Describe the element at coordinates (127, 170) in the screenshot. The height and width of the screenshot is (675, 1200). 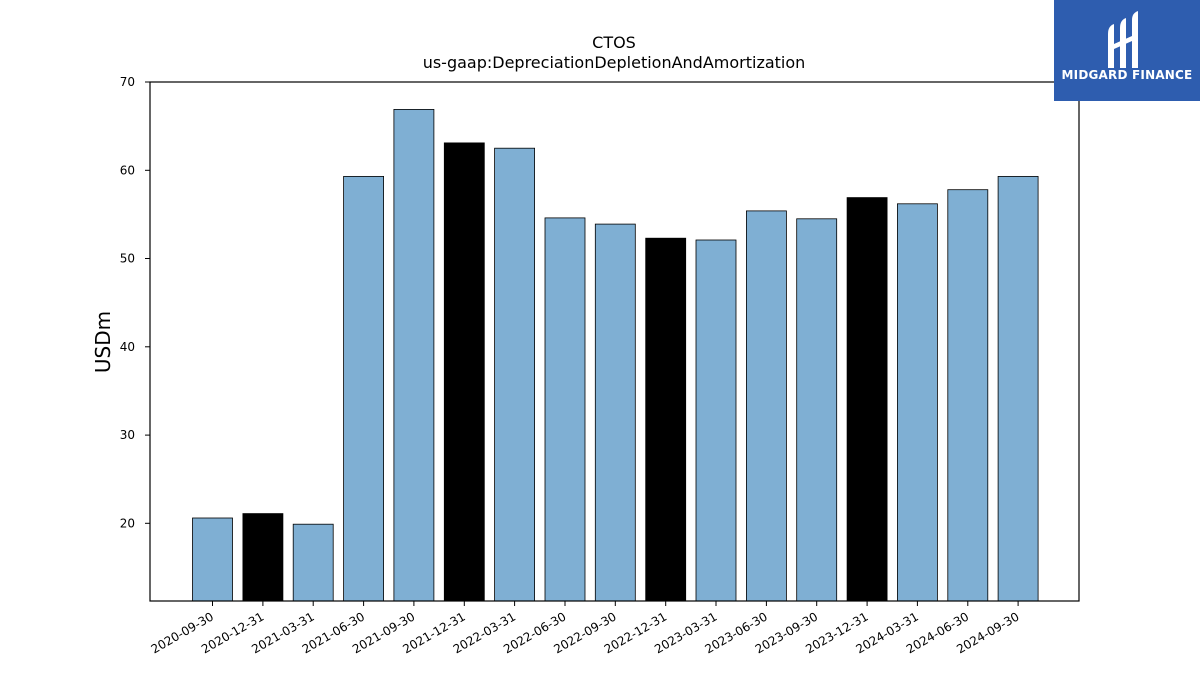
I see `y-tick-label: 60` at that location.